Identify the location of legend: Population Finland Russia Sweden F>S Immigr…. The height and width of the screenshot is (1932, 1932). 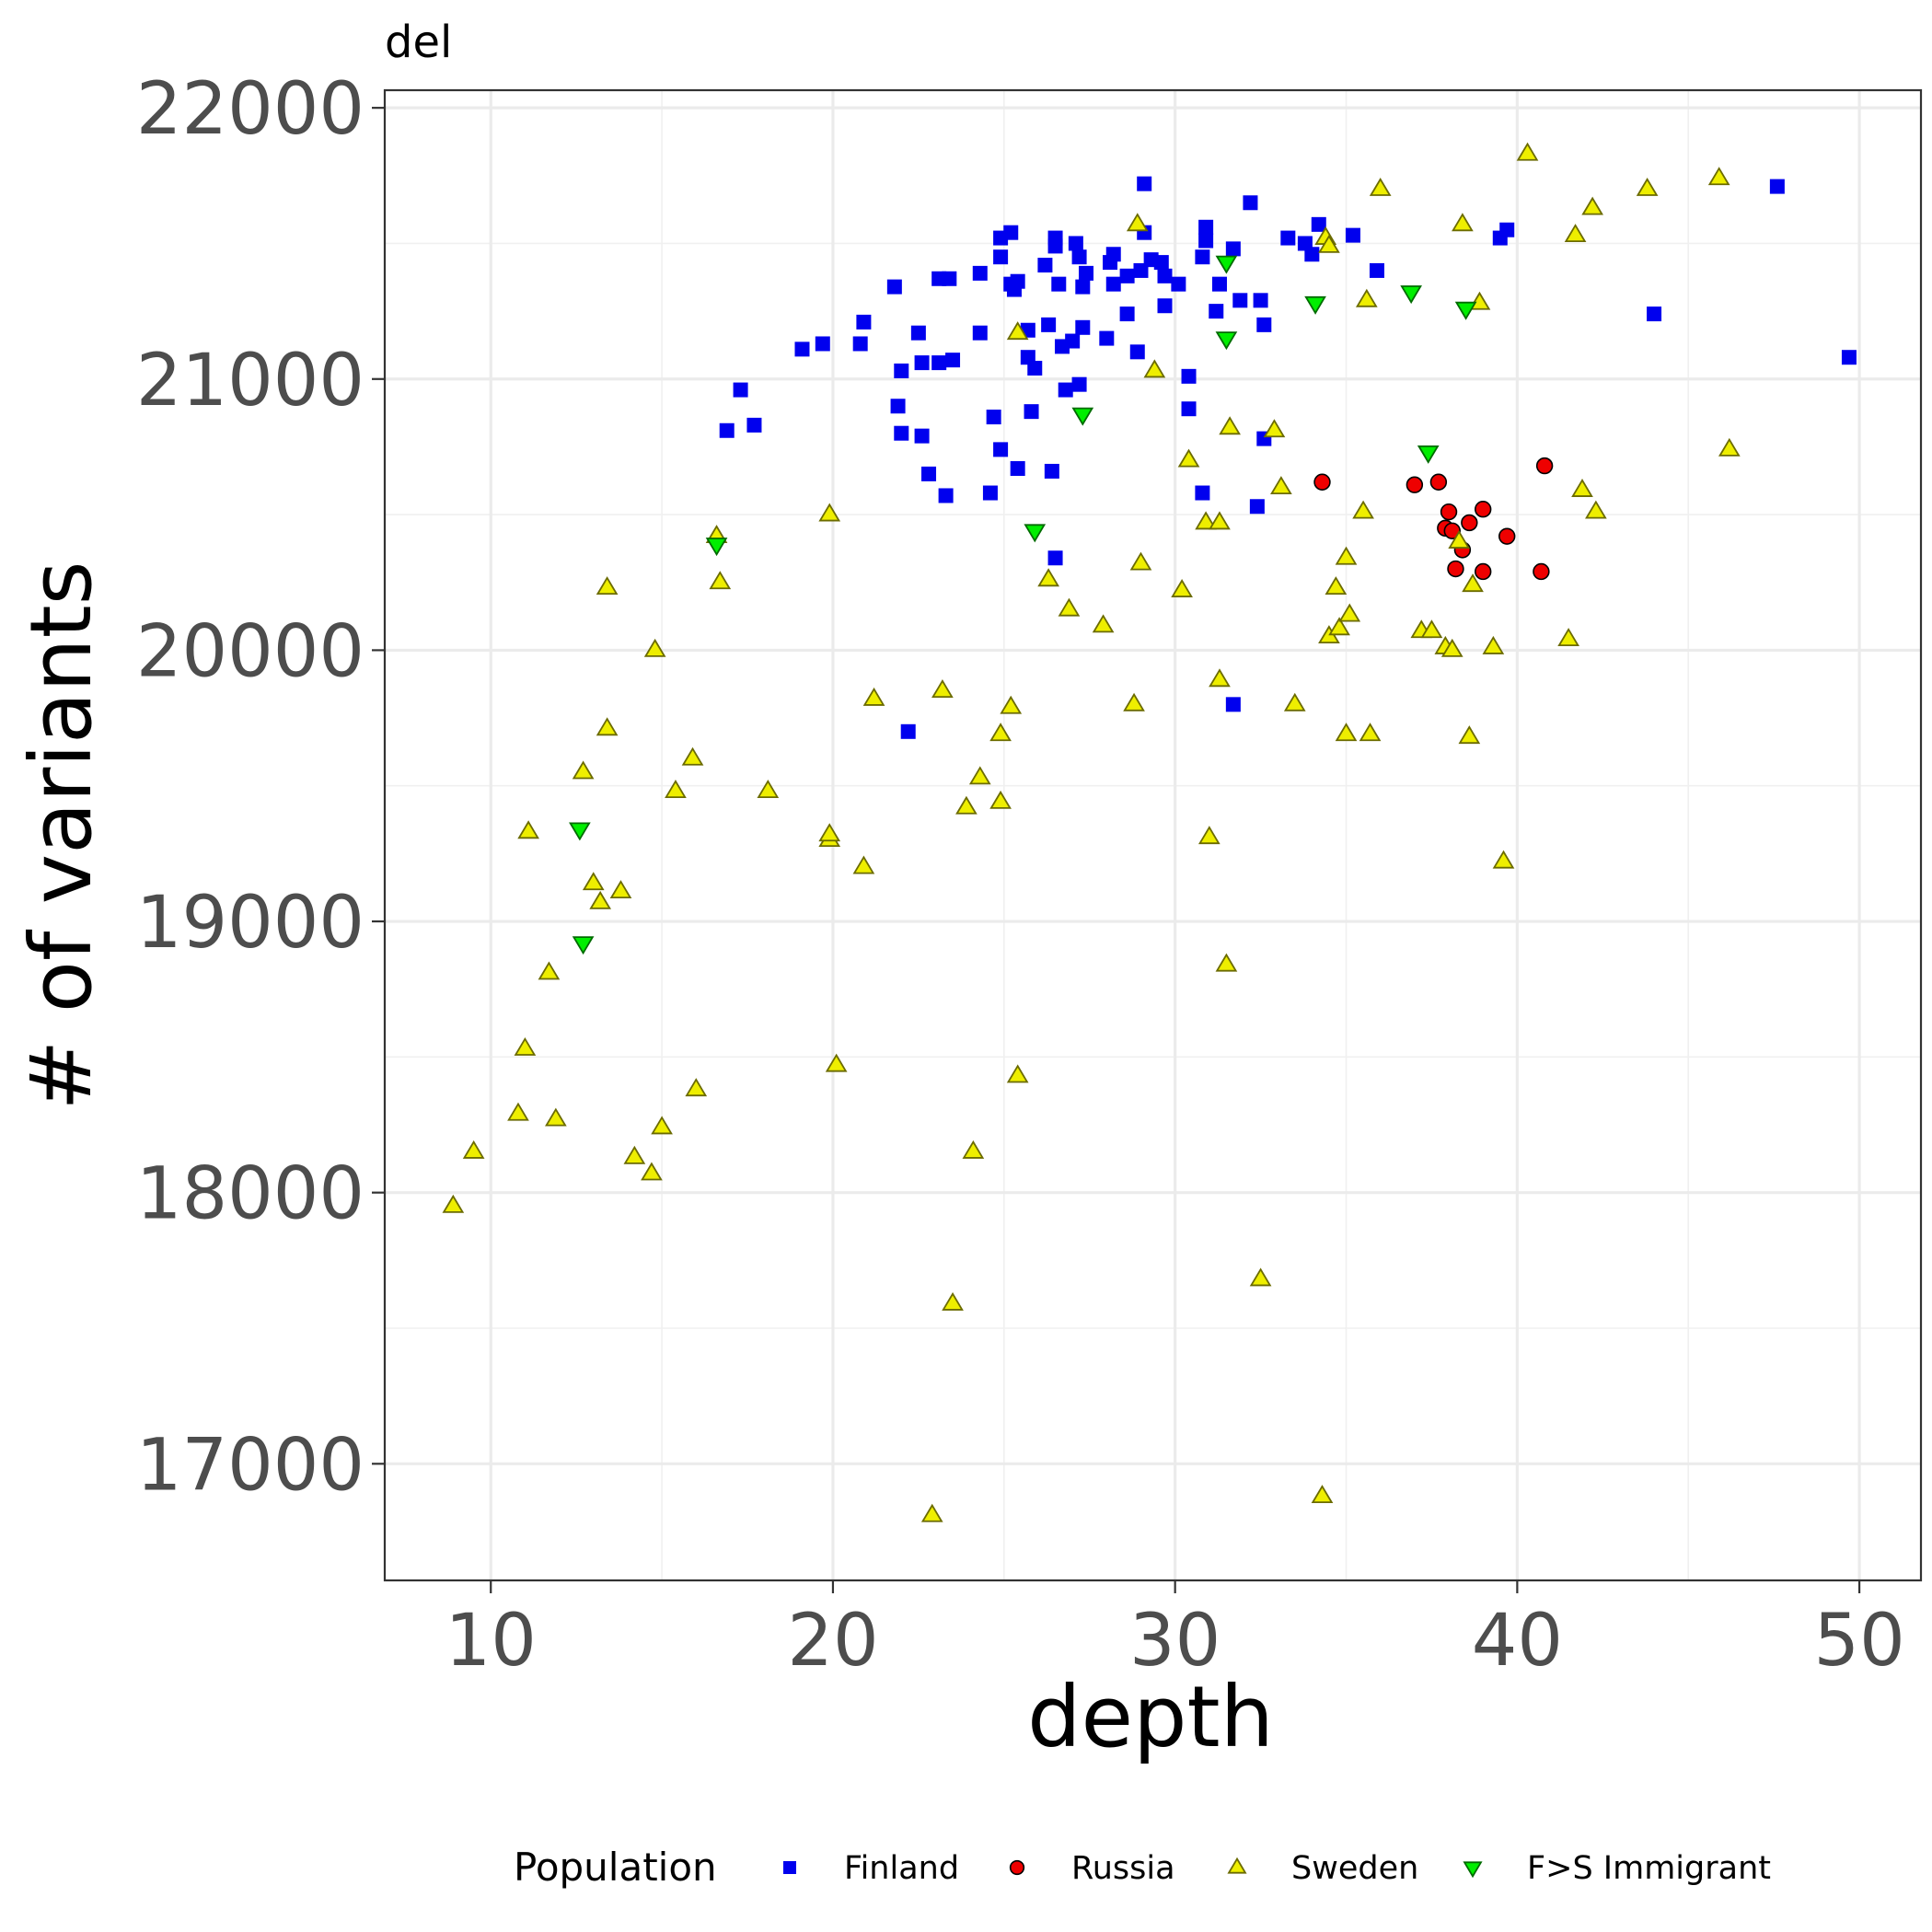
(1142, 1868).